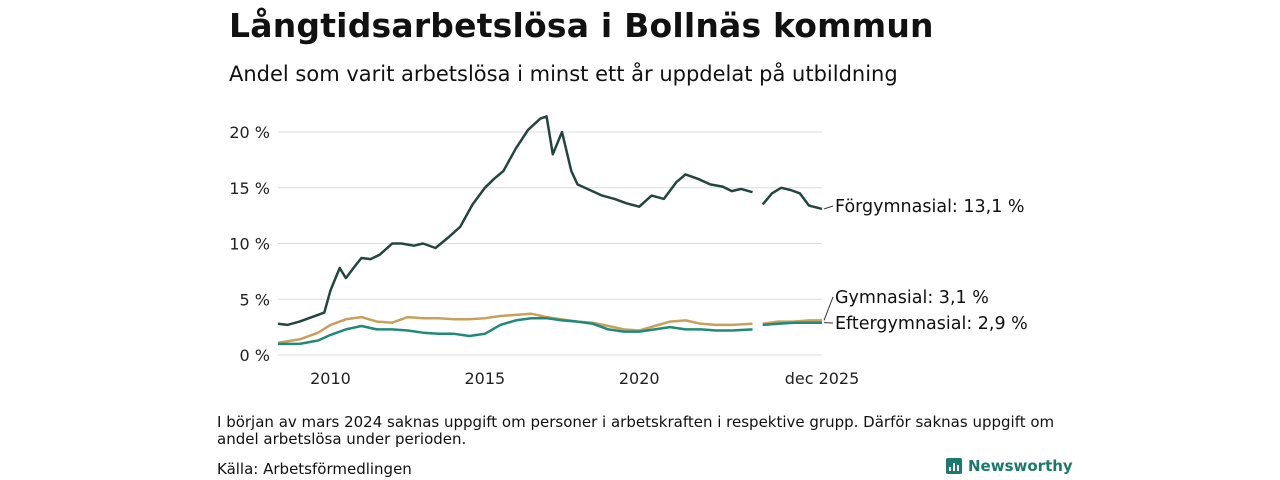  What do you see at coordinates (249, 188) in the screenshot?
I see `y-tick-label: 15 %` at bounding box center [249, 188].